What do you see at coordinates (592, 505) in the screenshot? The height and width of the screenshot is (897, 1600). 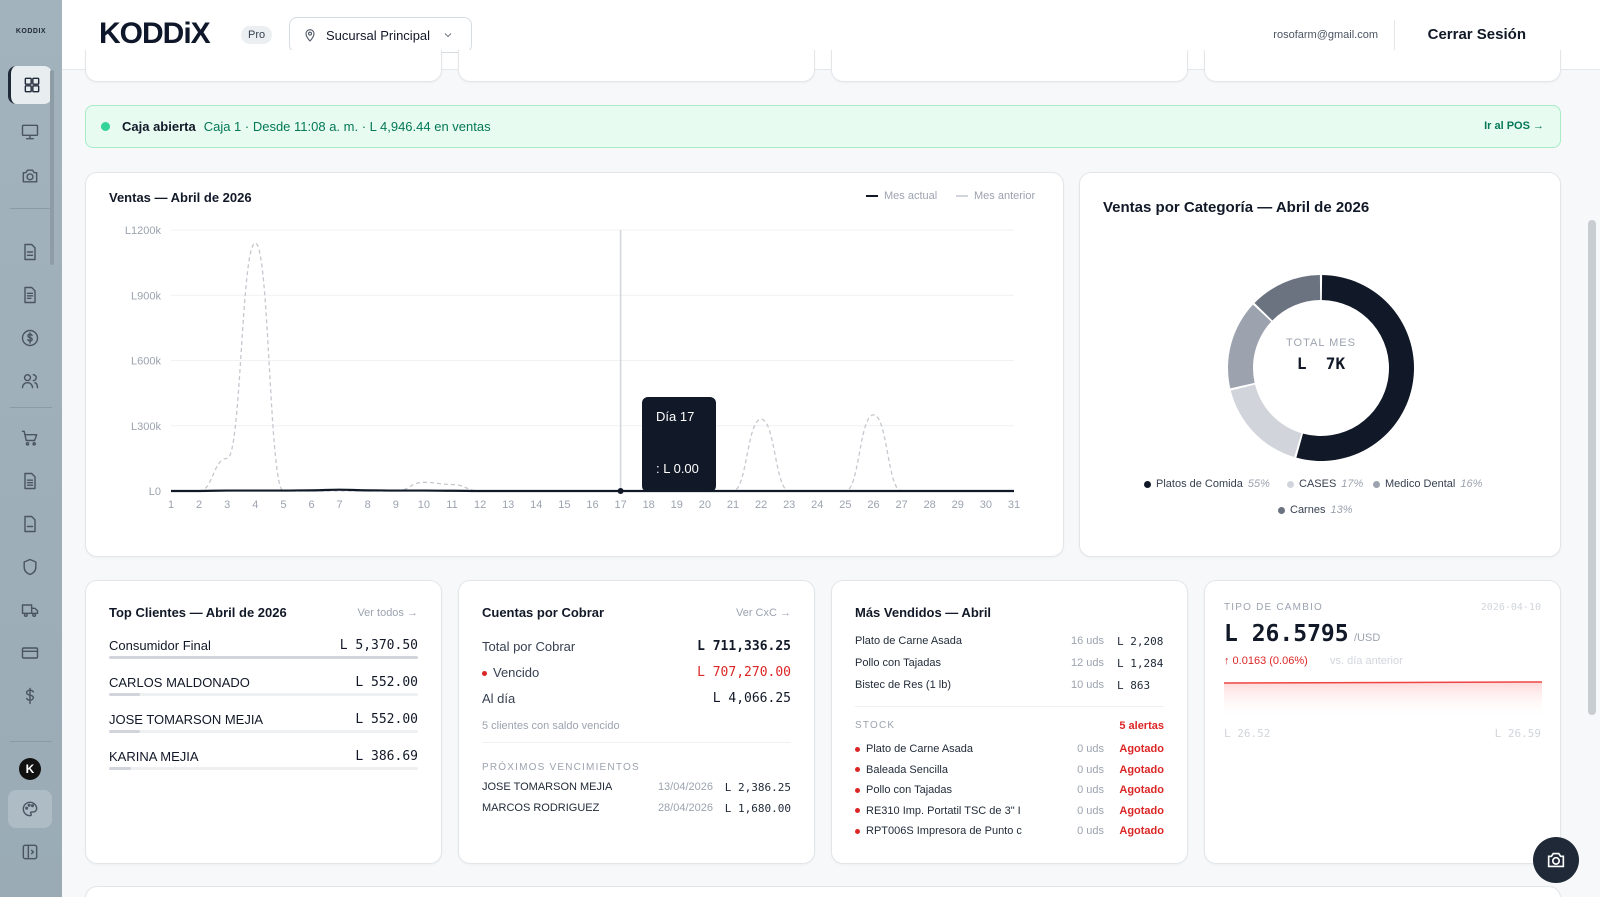 I see `x-tick-label: 16` at bounding box center [592, 505].